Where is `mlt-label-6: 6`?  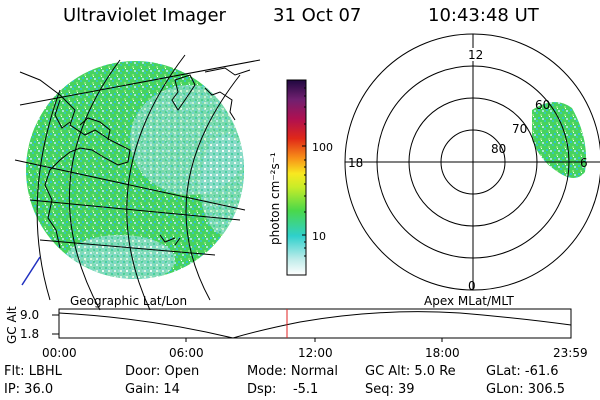
mlt-label-6: 6 is located at coordinates (584, 163).